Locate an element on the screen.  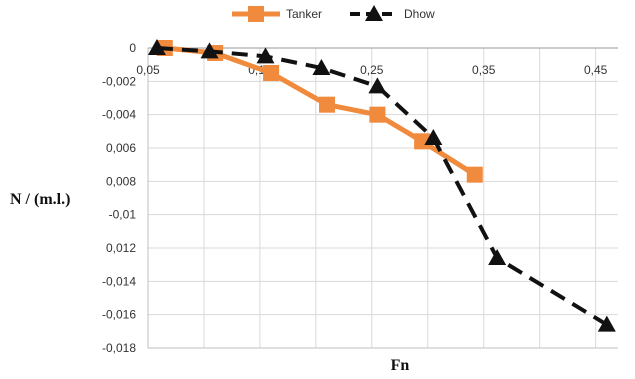
legend-label-tanker: Tanker is located at coordinates (304, 14).